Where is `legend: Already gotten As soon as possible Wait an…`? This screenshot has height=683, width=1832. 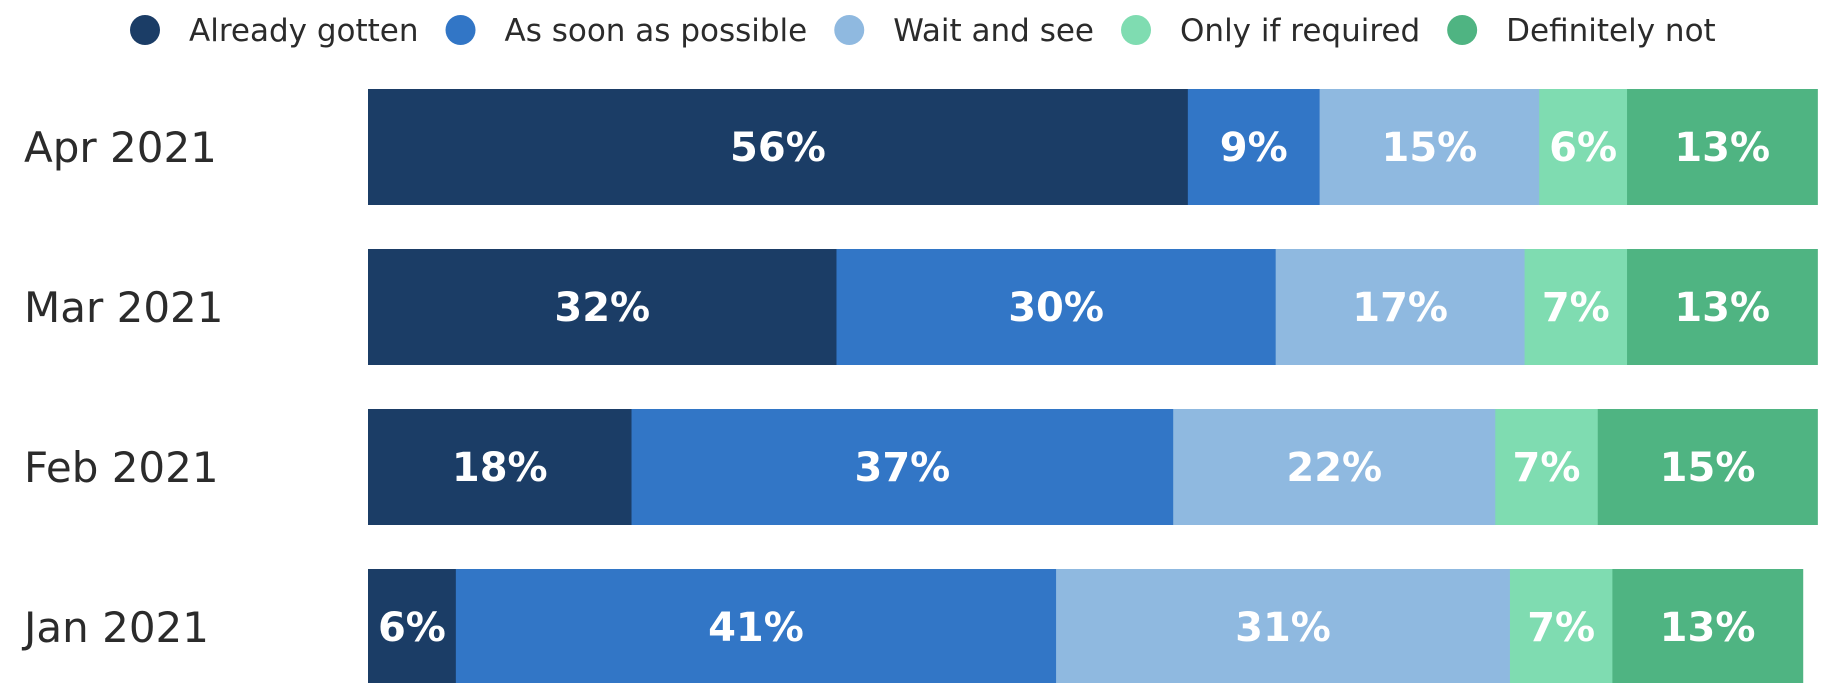 legend: Already gotten As soon as possible Wait an… is located at coordinates (923, 31).